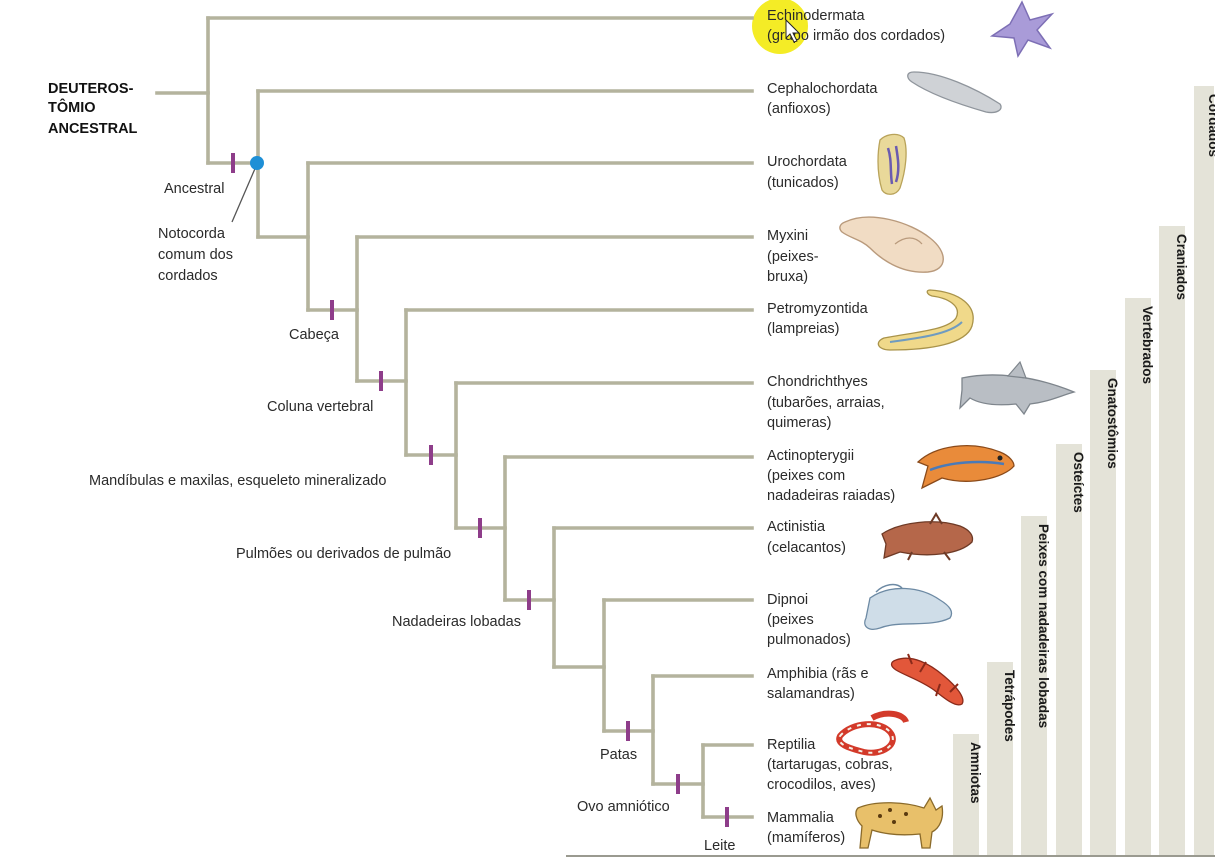 The width and height of the screenshot is (1215, 863). What do you see at coordinates (480, 528) in the screenshot?
I see `trait-mark-pulmoes` at bounding box center [480, 528].